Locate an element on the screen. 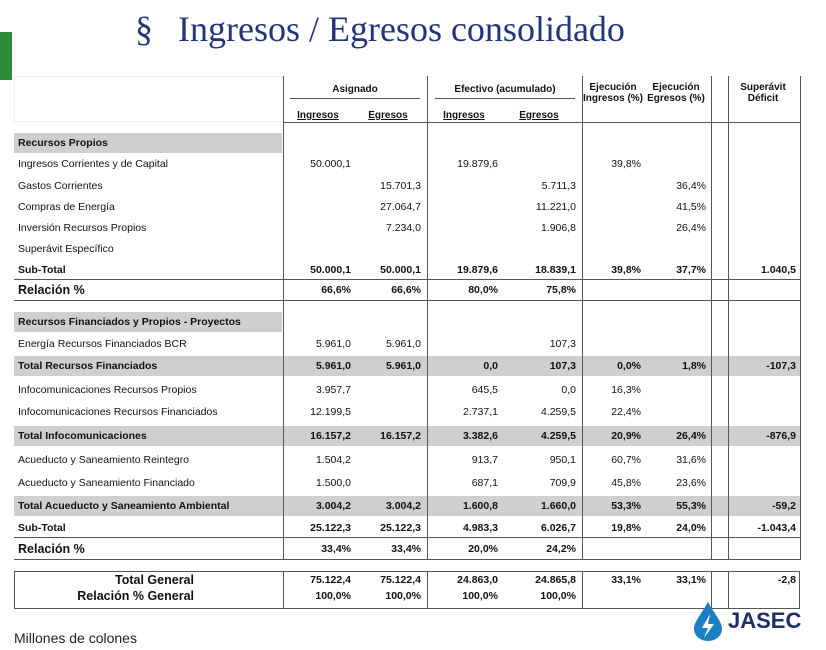 This screenshot has height=650, width=826. row-label: Energía Recursos Financiados BCR is located at coordinates (102, 344).